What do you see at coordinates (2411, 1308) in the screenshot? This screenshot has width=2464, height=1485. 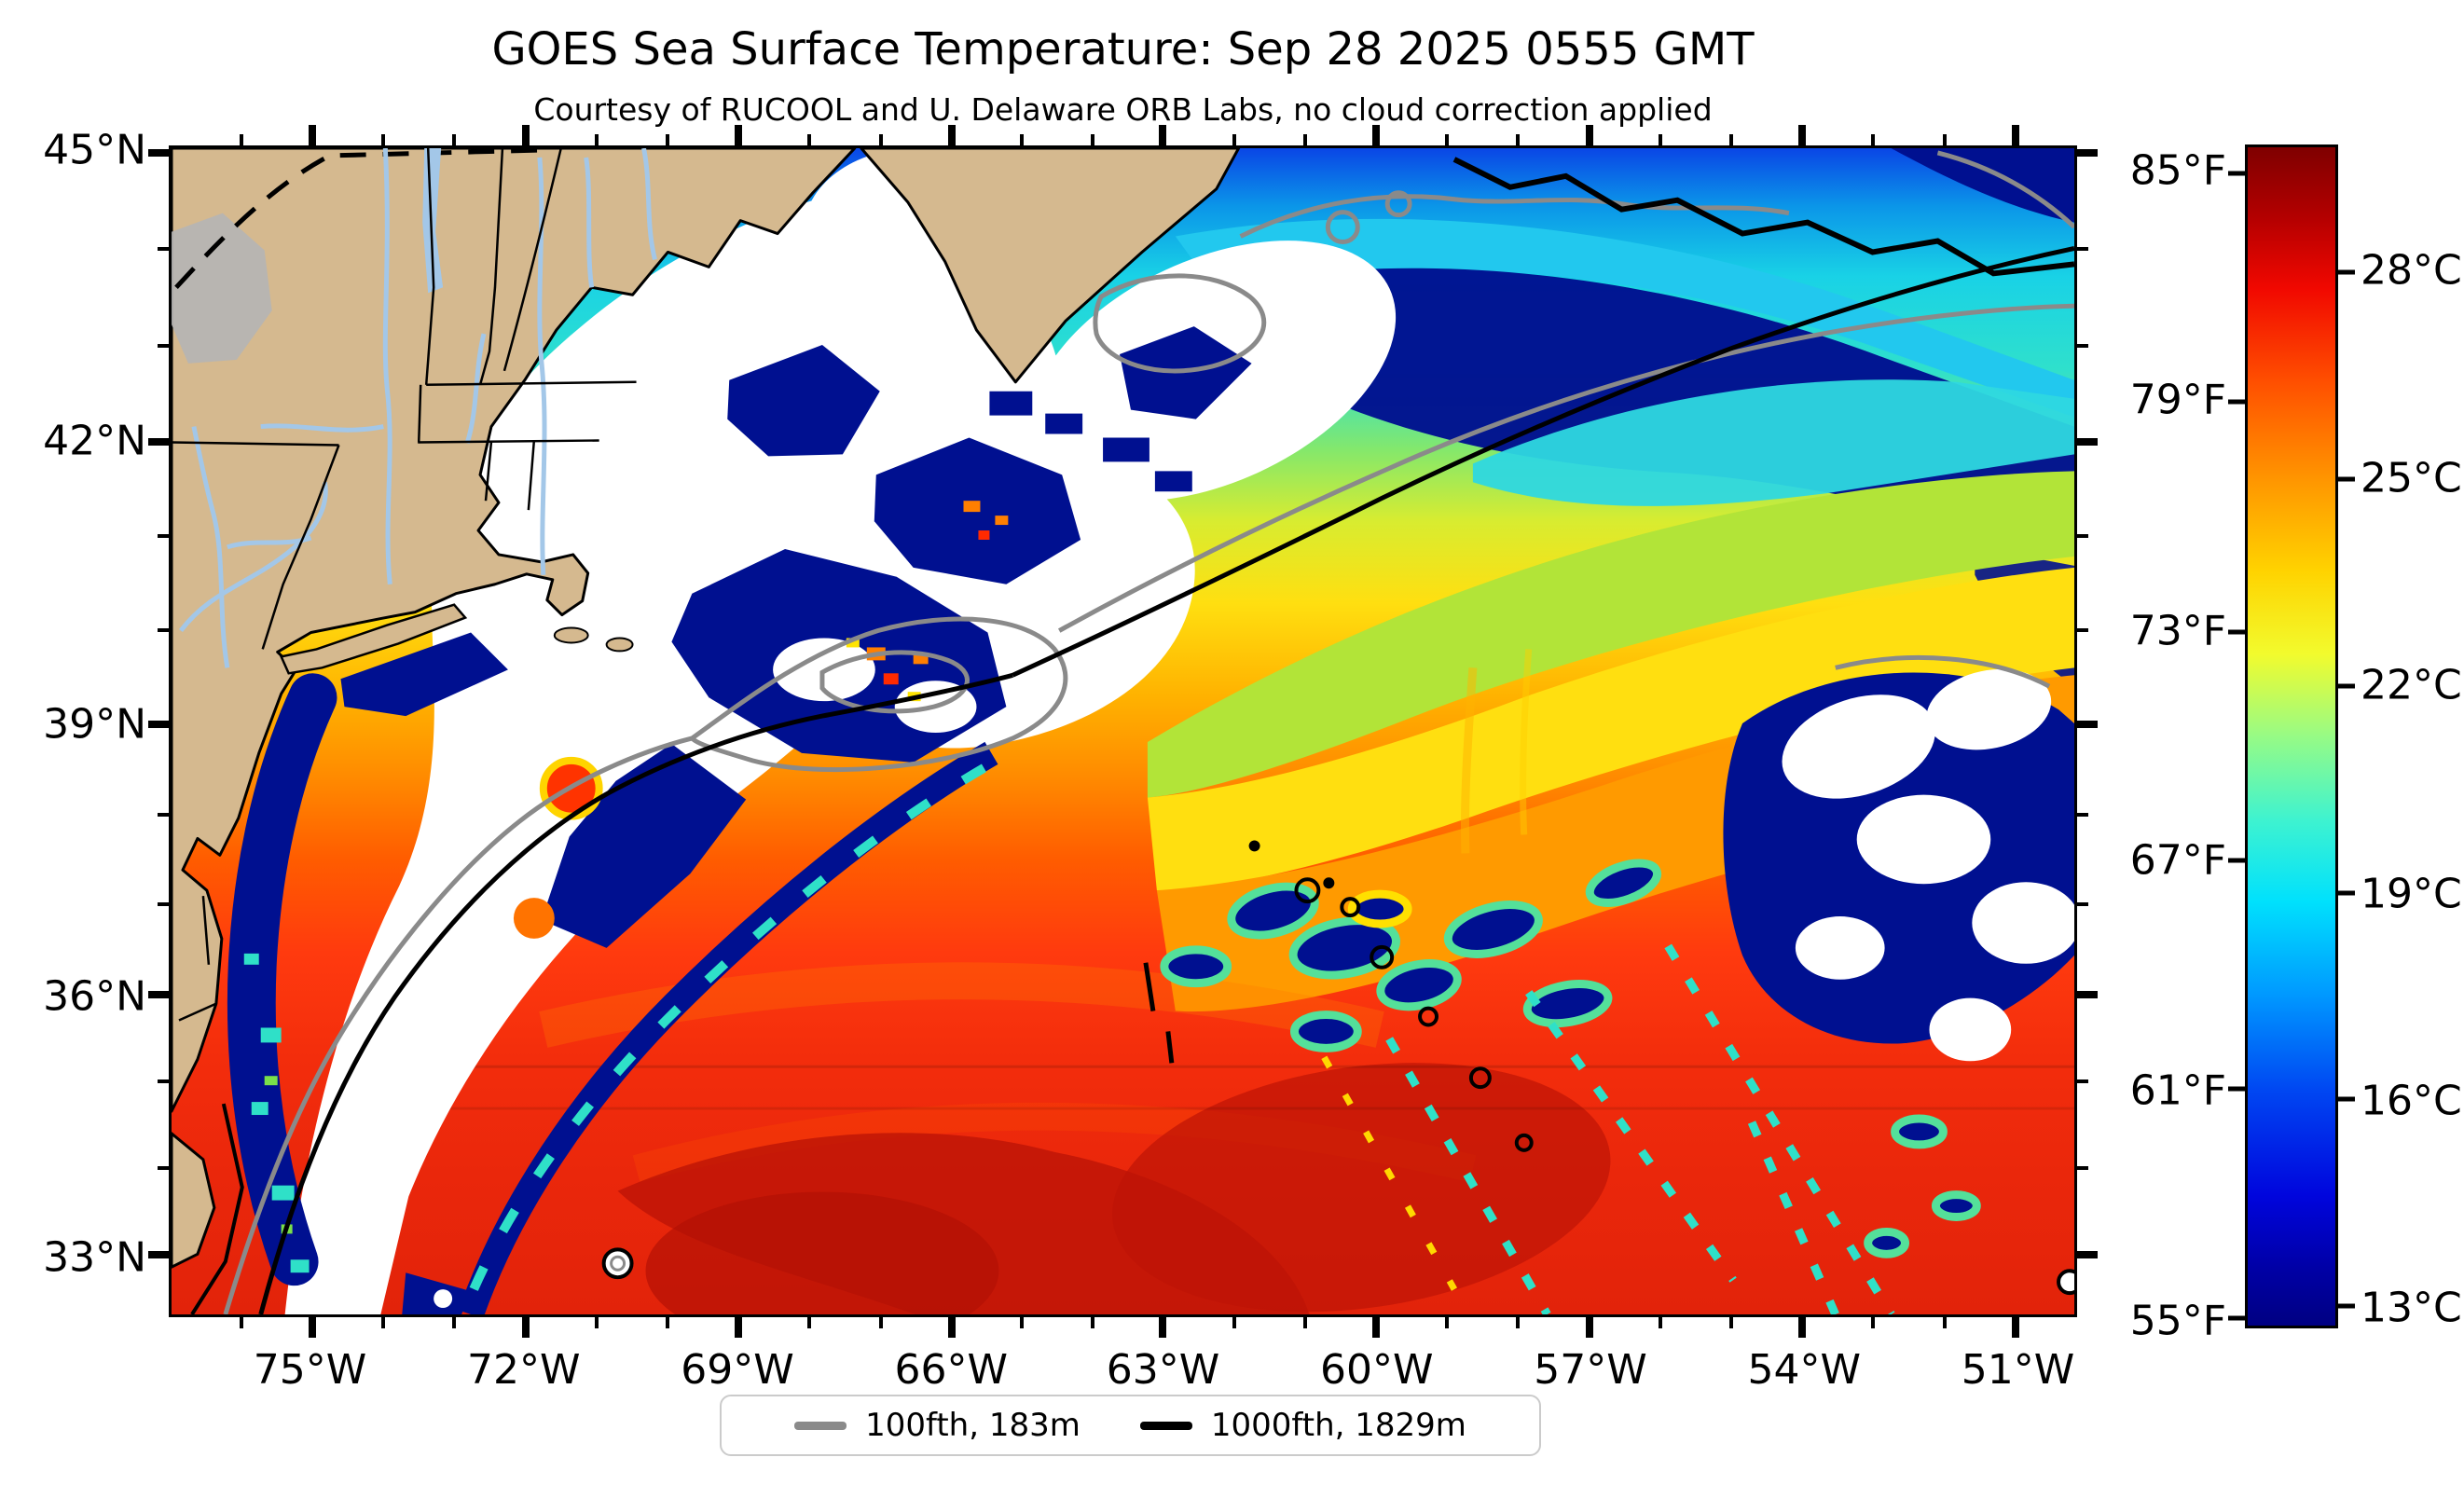 I see `cbar-c-label: 13°C` at bounding box center [2411, 1308].